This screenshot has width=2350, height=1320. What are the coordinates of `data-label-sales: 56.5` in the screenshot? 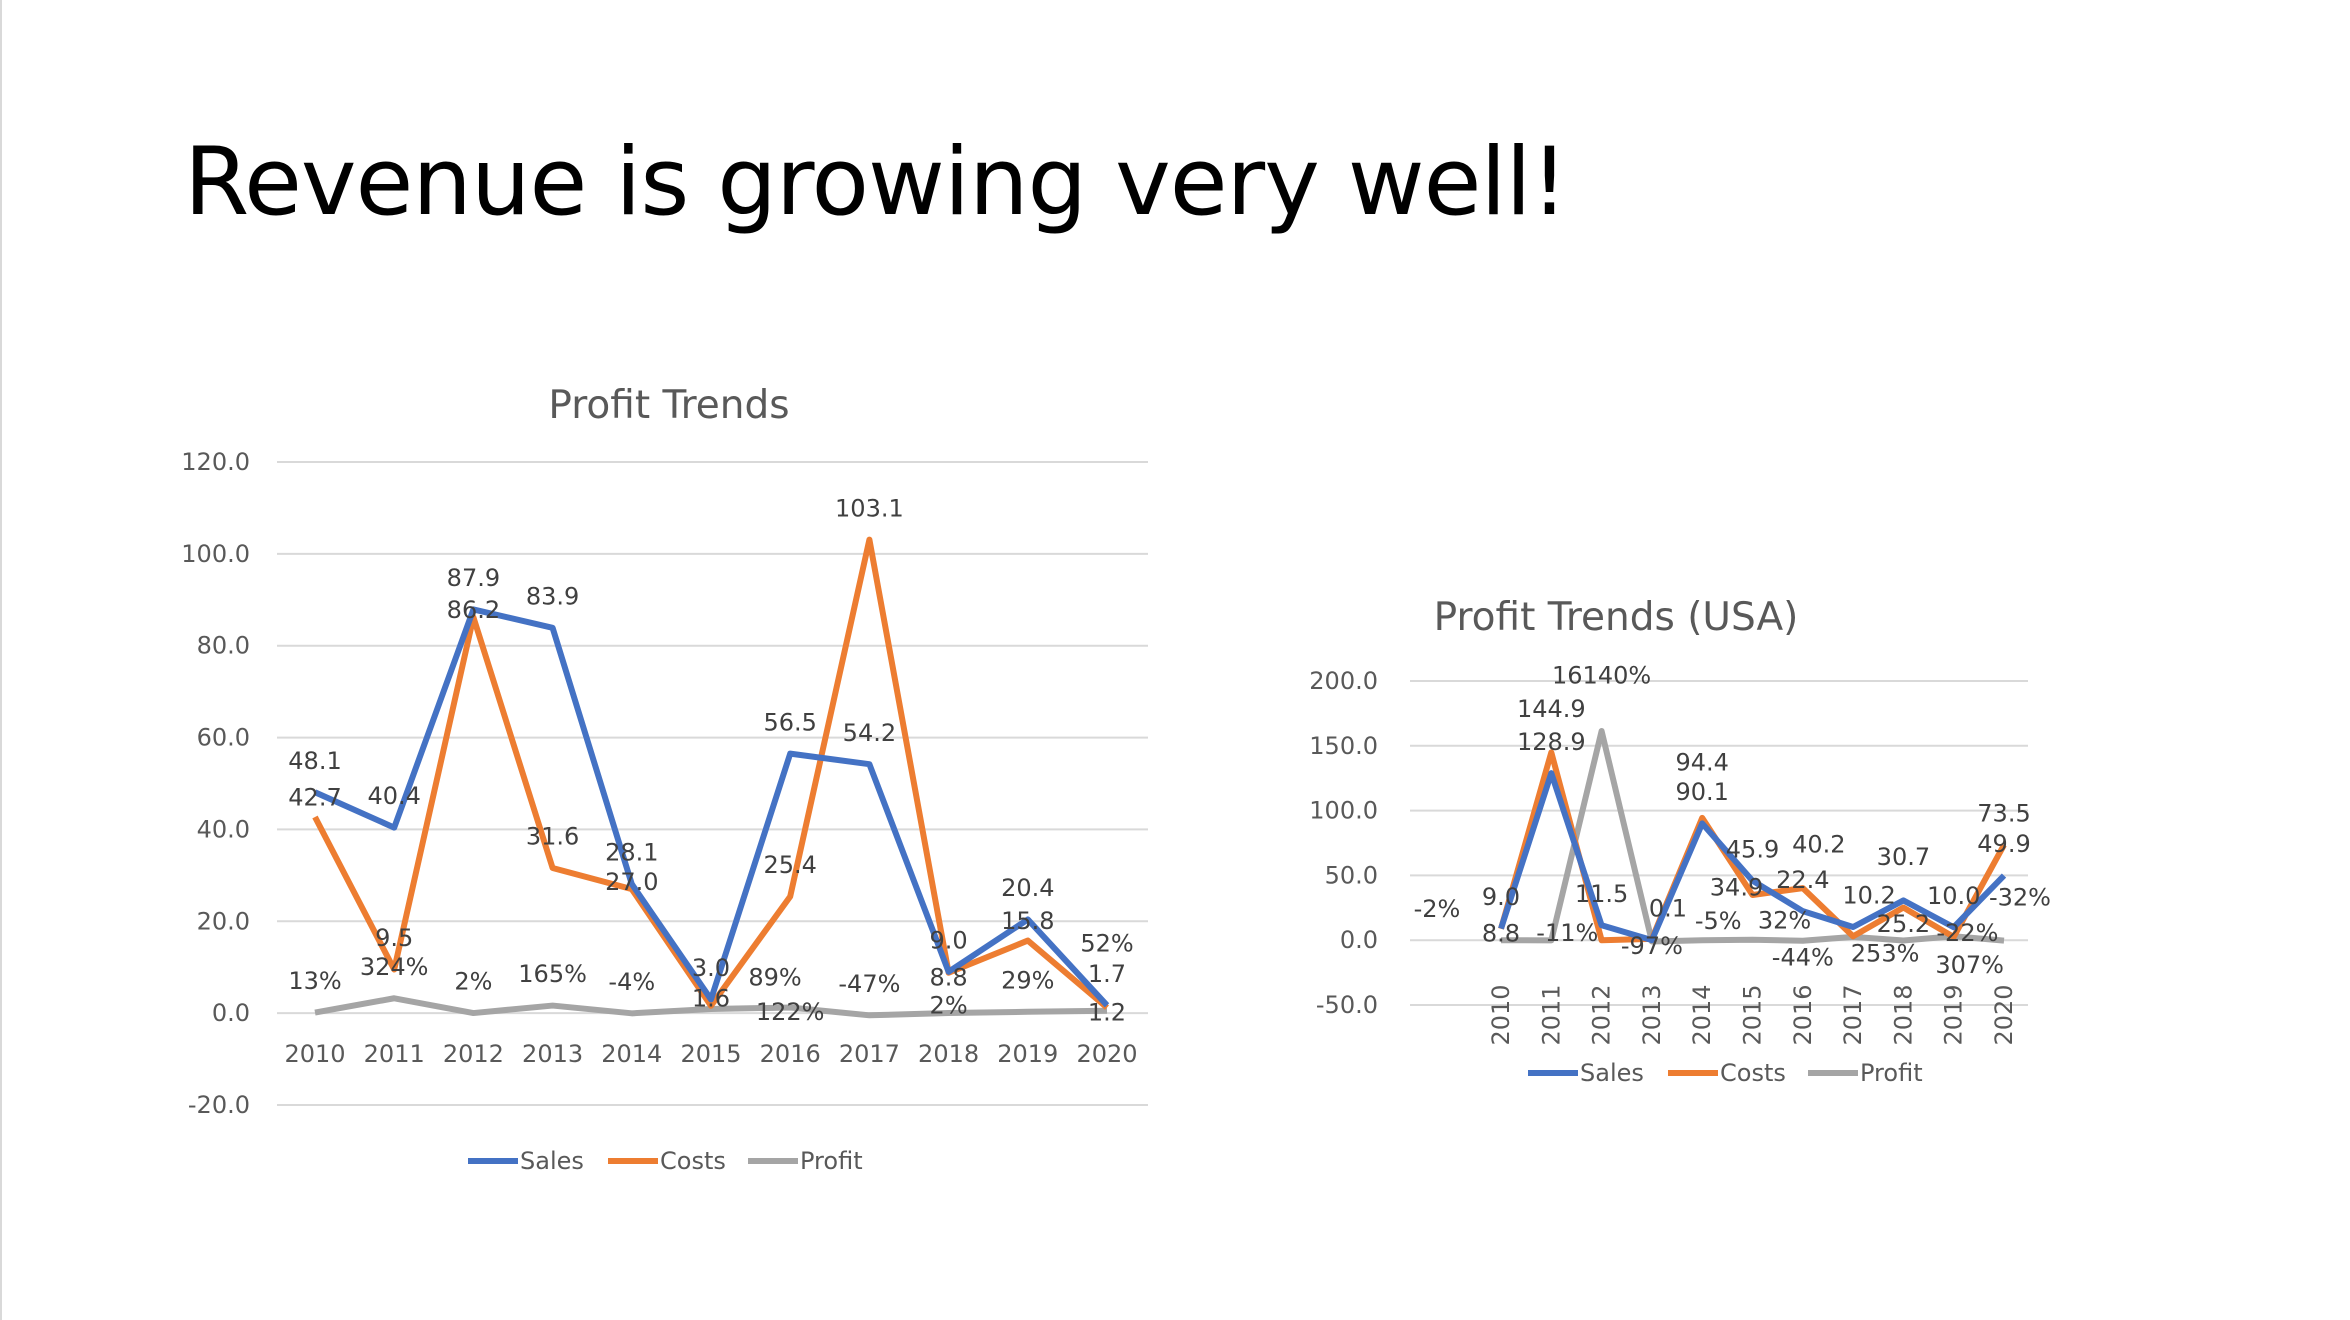 It's located at (789, 722).